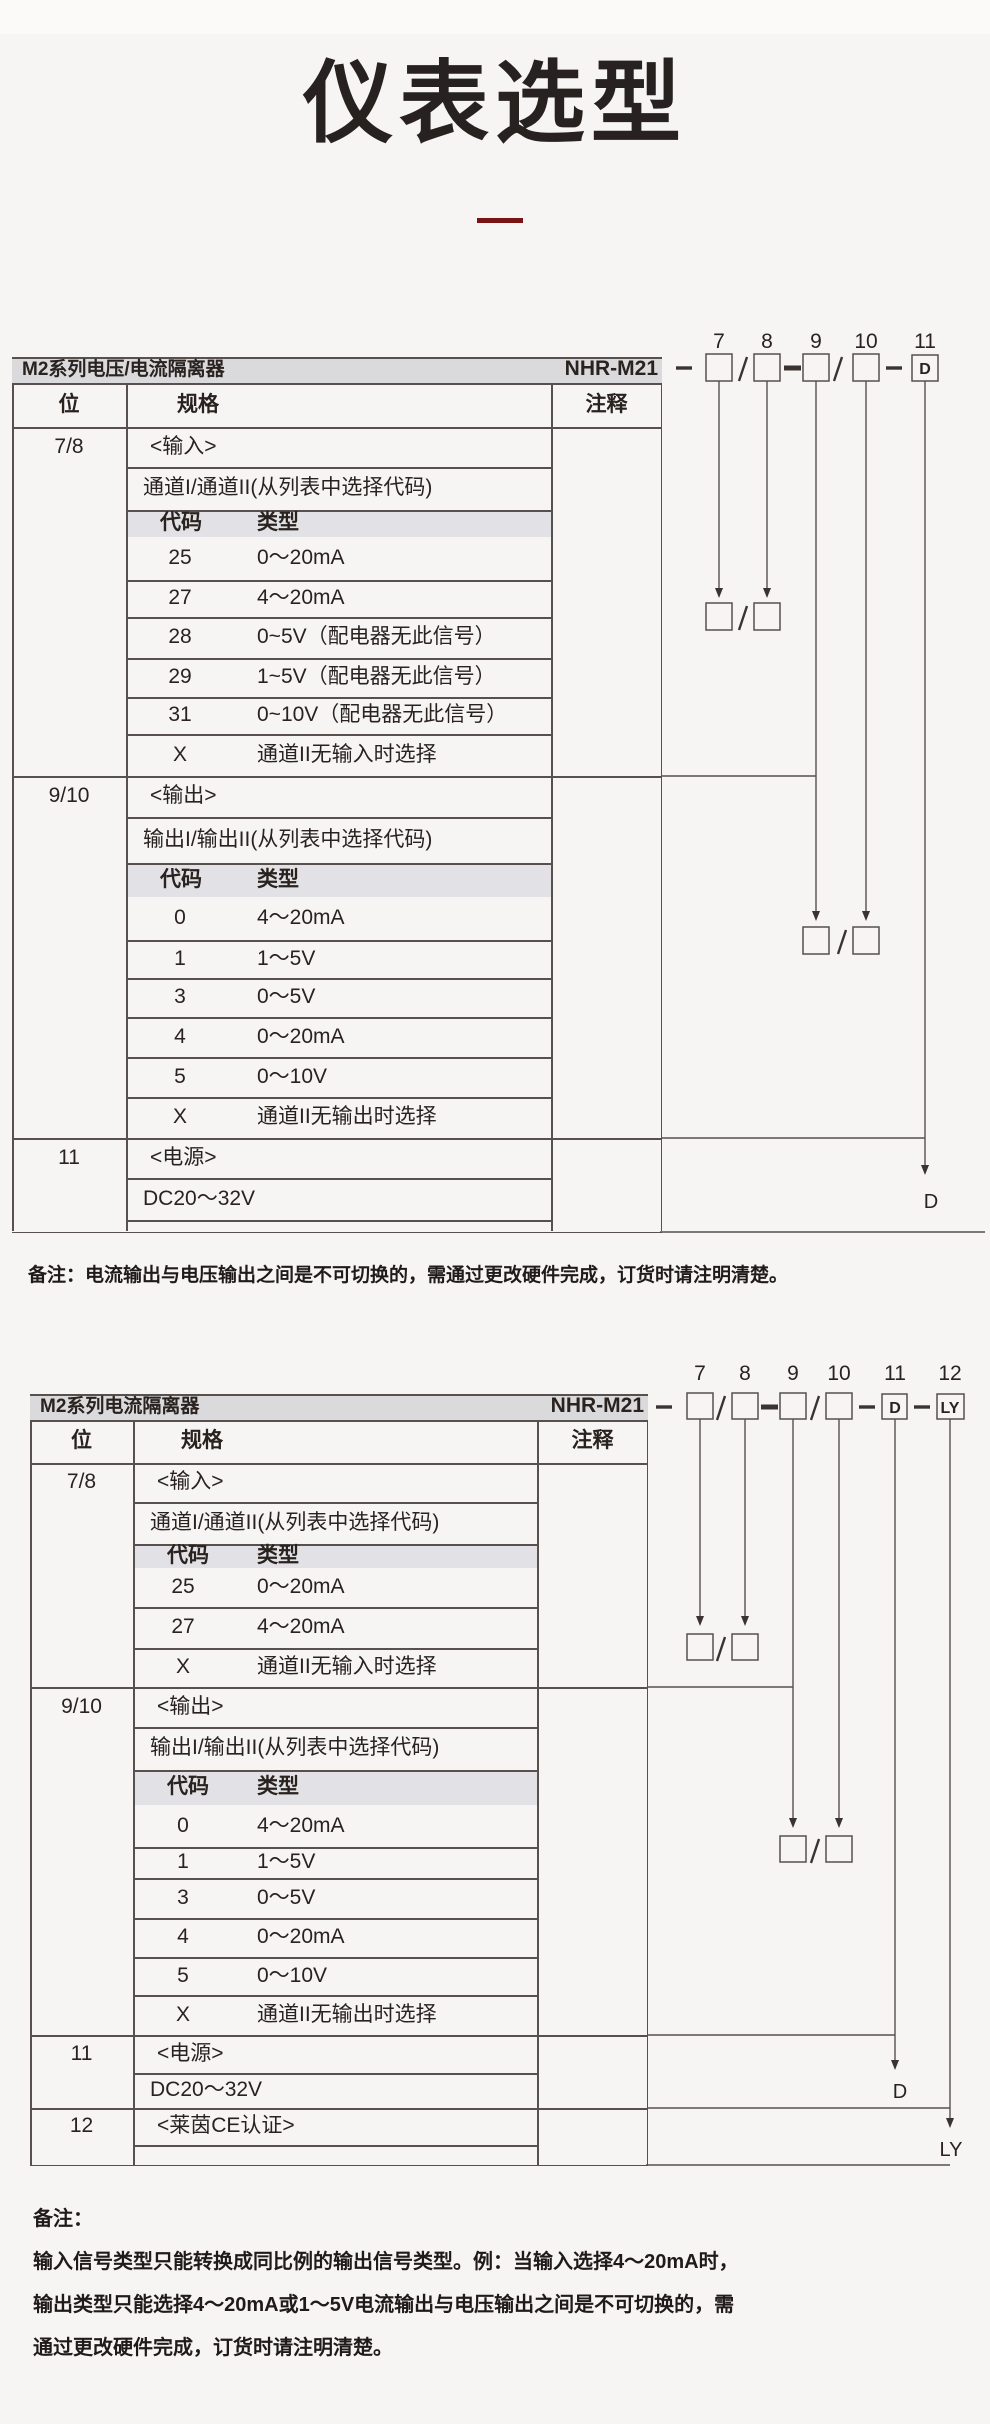  Describe the element at coordinates (931, 1202) in the screenshot. I see `diagram1-suffix-label: D` at that location.